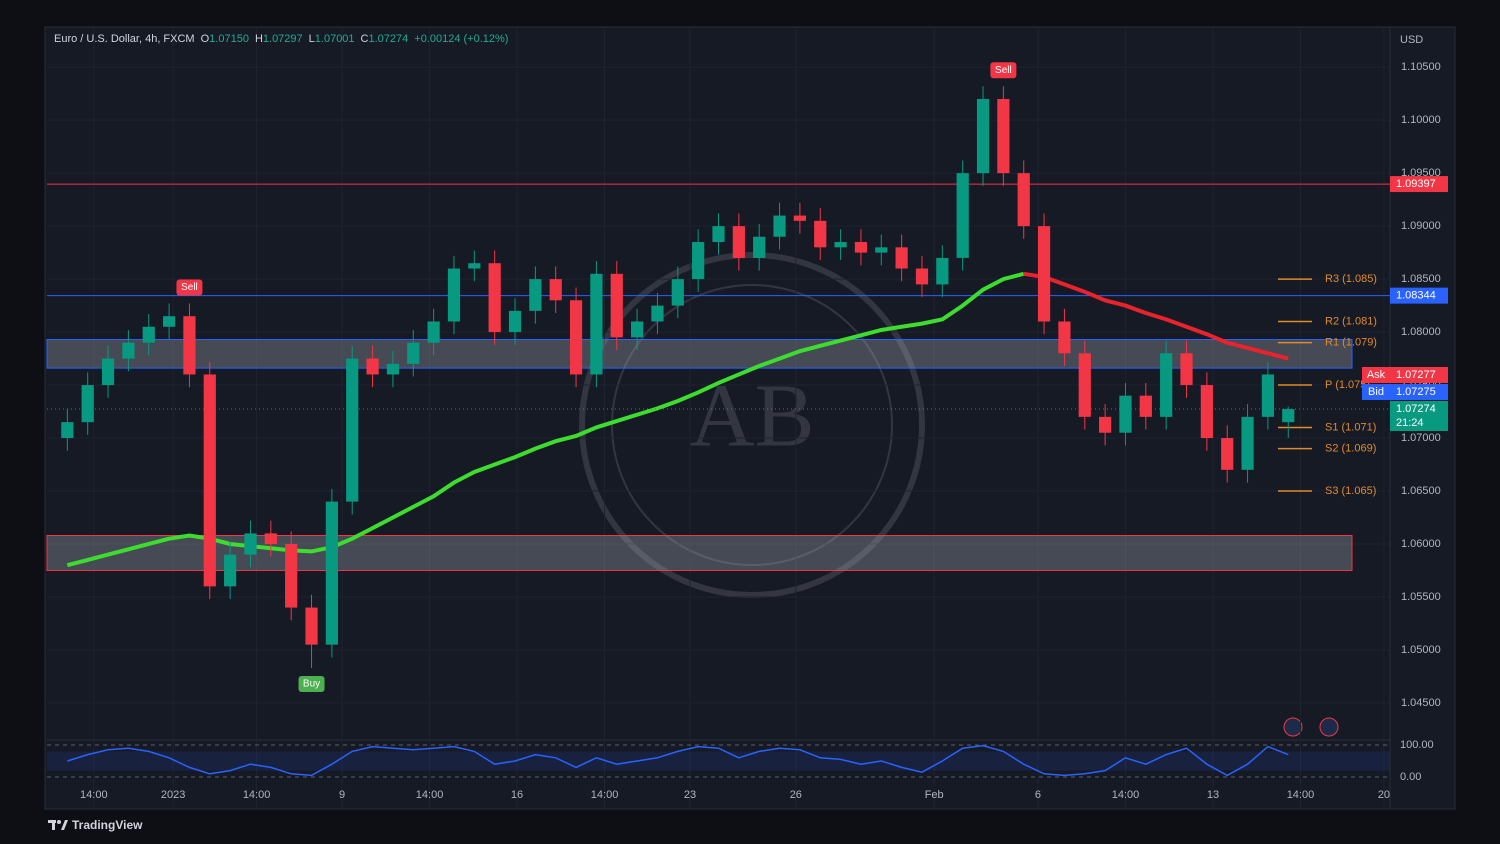  I want to click on bid-tag, so click(1419, 392).